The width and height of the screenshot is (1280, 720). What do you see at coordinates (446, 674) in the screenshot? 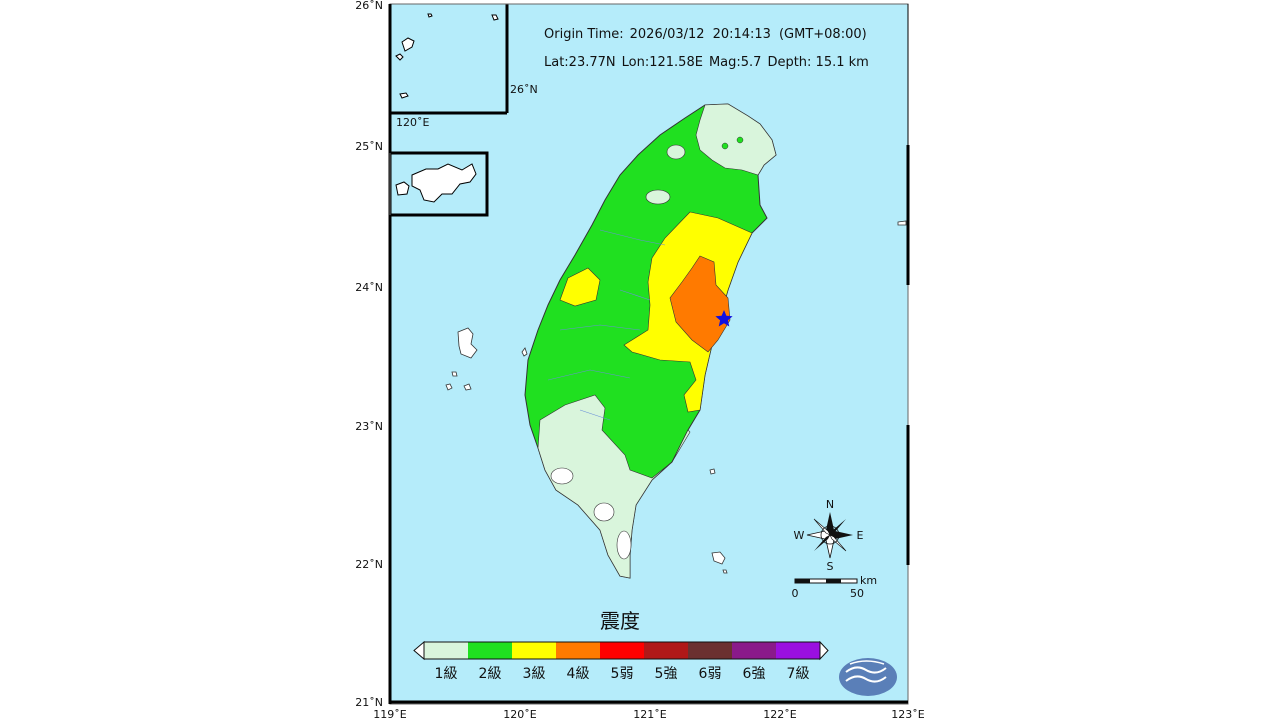
I see `legend-label: 1級` at bounding box center [446, 674].